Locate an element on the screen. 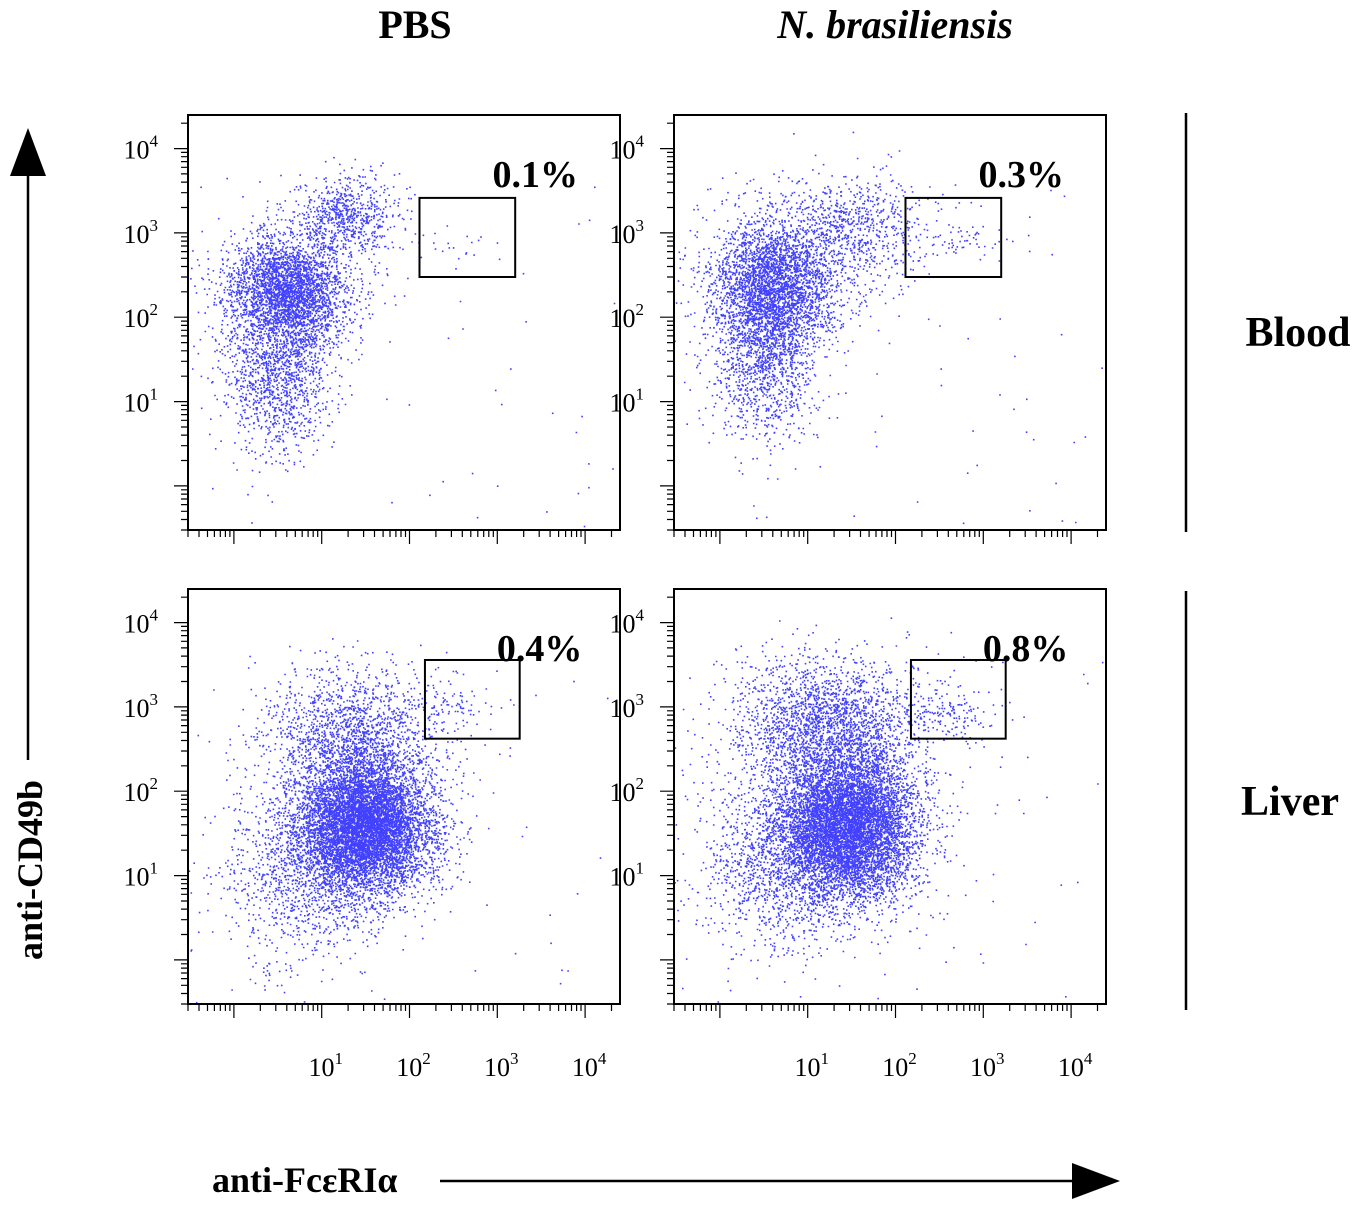 This screenshot has width=1370, height=1211. y-tick-label-1-2: 10² is located at coordinates (627, 316).